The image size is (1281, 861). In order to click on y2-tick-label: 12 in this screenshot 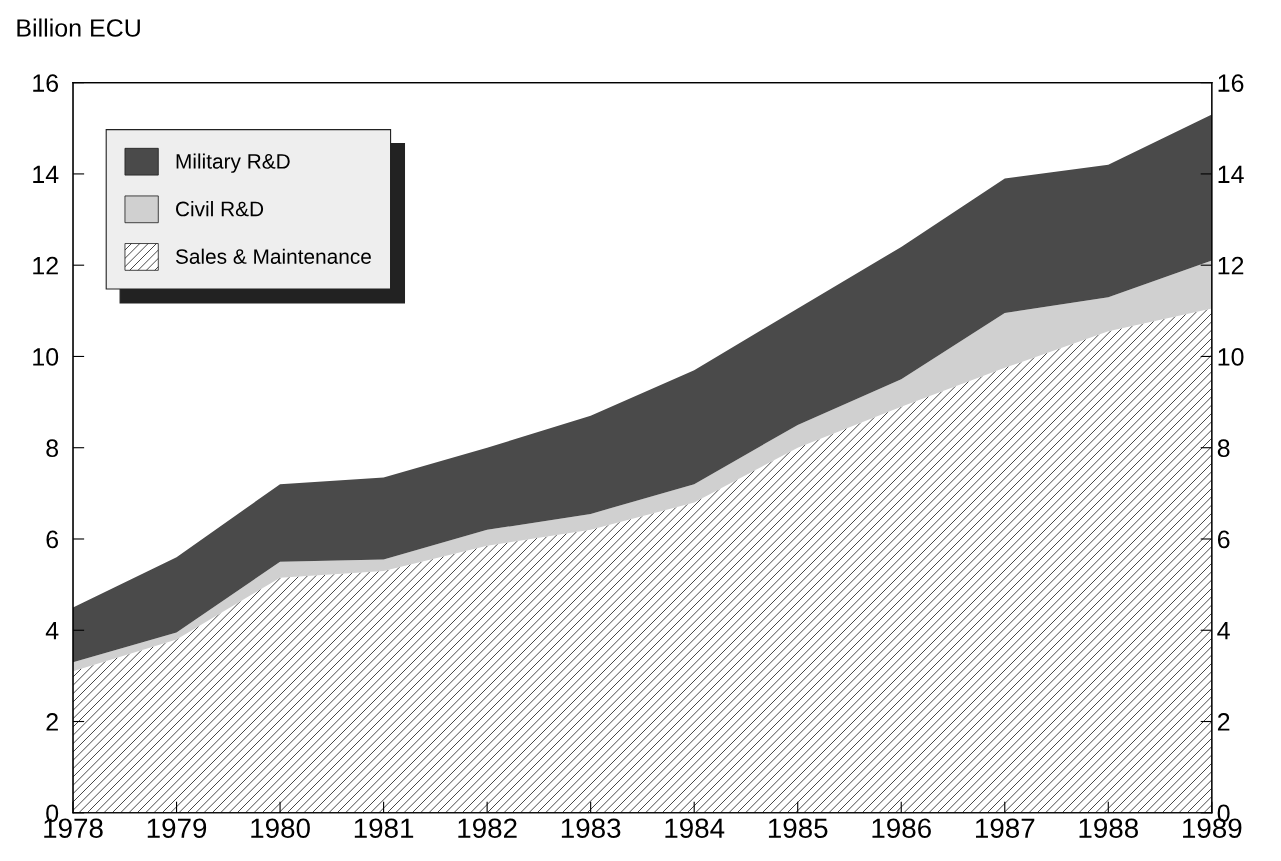, I will do `click(1231, 265)`.